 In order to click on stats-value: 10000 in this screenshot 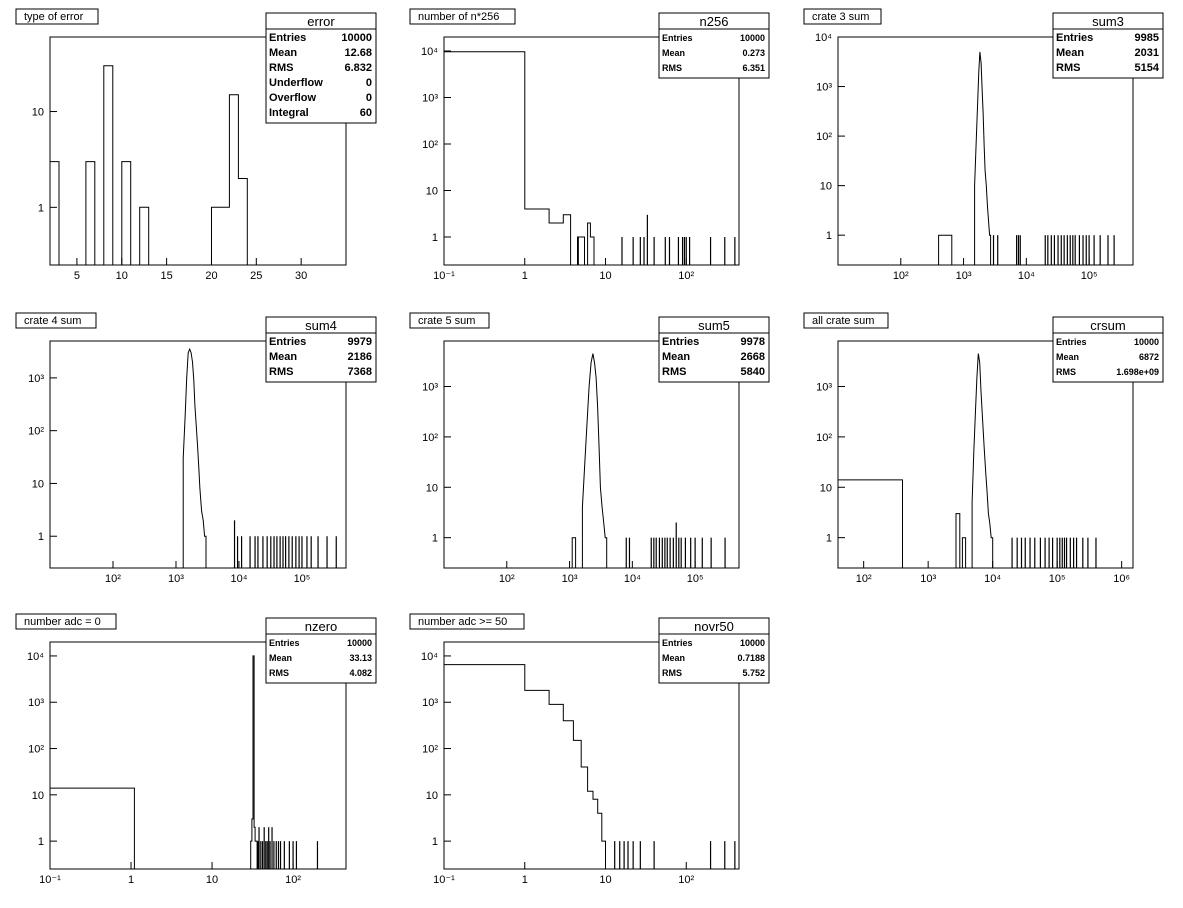, I will do `click(752, 643)`.